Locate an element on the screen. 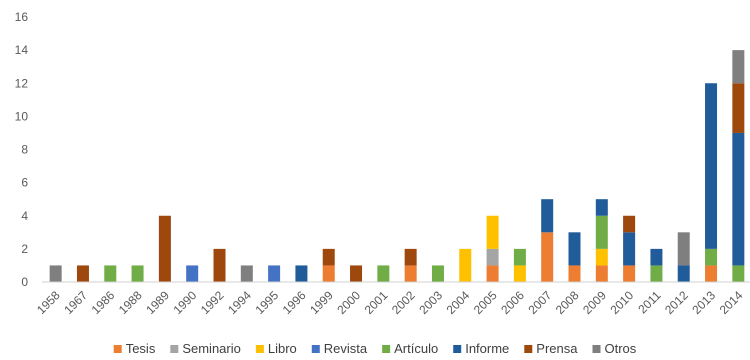 The height and width of the screenshot is (360, 750). y-tick-label: 4 is located at coordinates (24, 216).